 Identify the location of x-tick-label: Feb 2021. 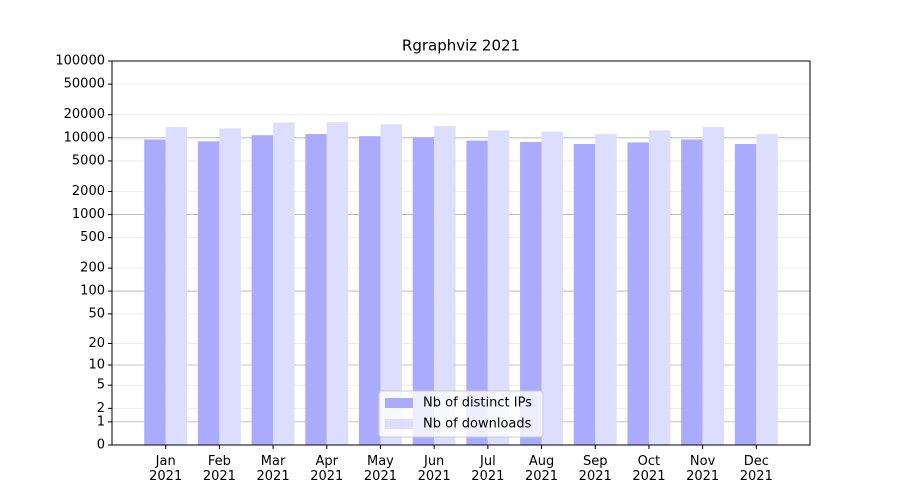
(219, 469).